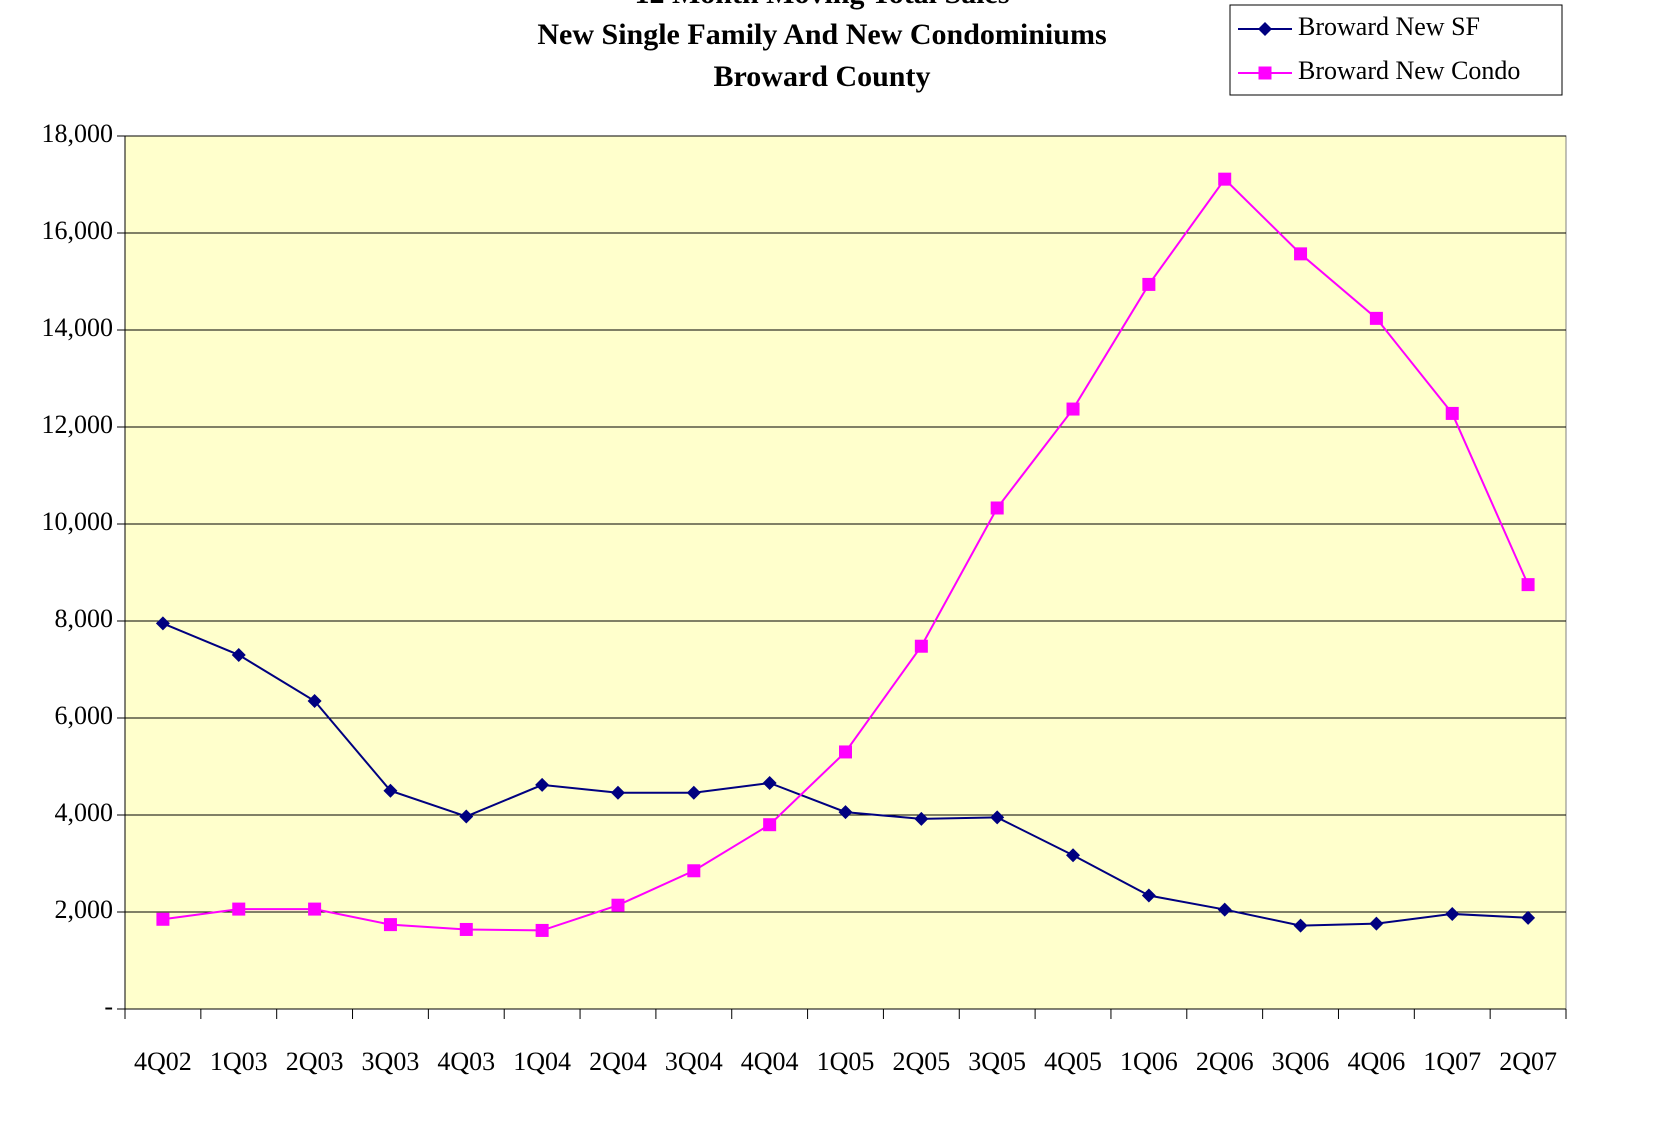 This screenshot has height=1139, width=1667. I want to click on y-tick-label: 12,000, so click(78, 424).